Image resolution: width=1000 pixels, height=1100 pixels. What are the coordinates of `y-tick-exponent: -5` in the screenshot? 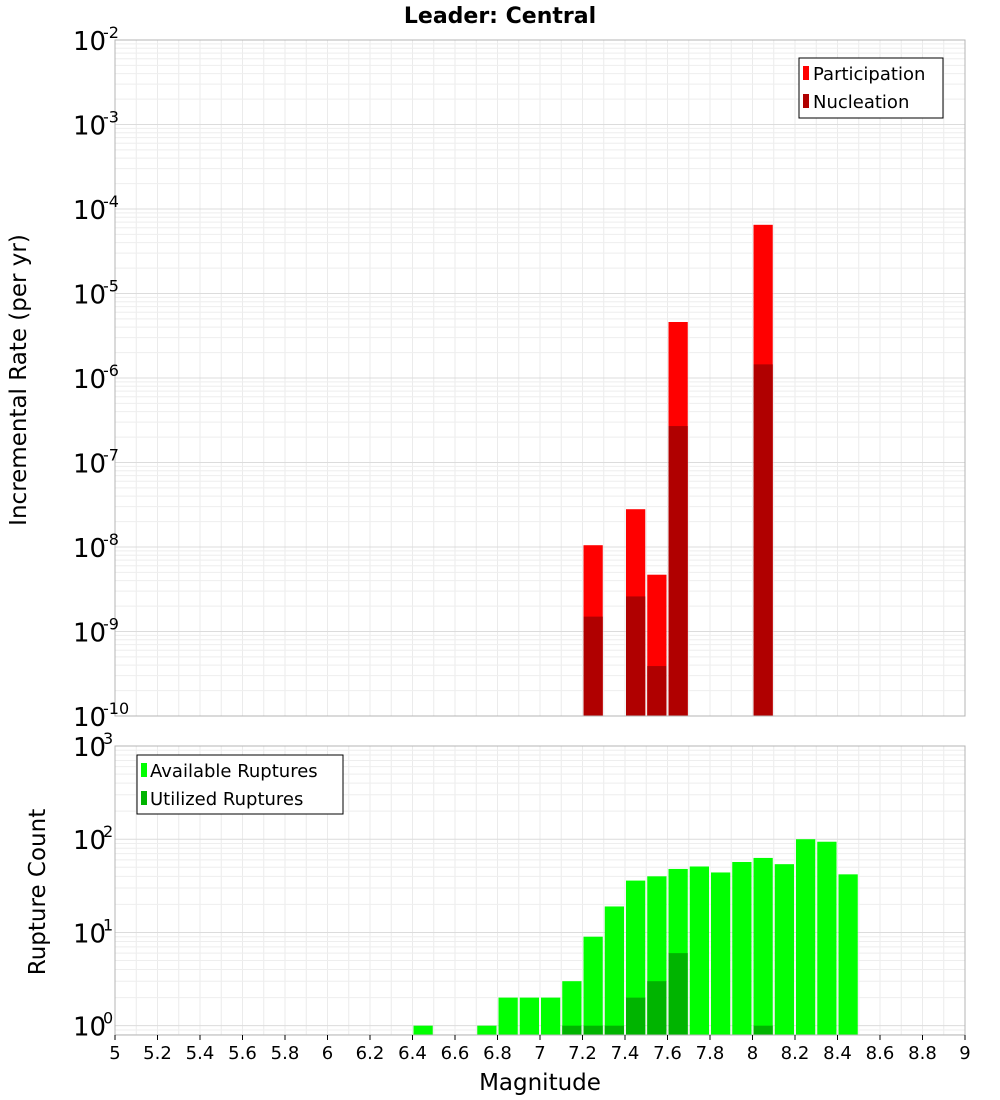 It's located at (111, 286).